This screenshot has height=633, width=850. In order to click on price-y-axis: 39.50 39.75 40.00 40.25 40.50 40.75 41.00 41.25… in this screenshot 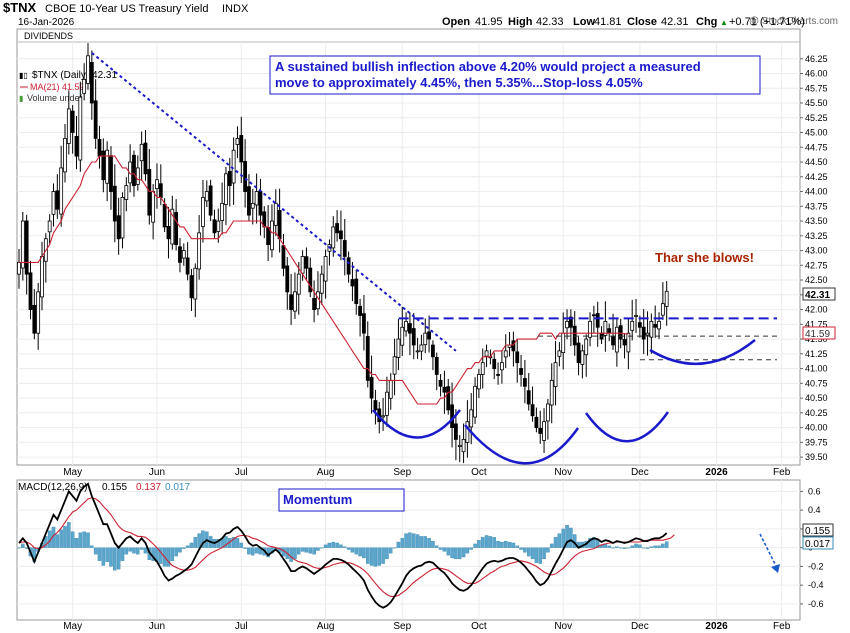, I will do `click(814, 258)`.